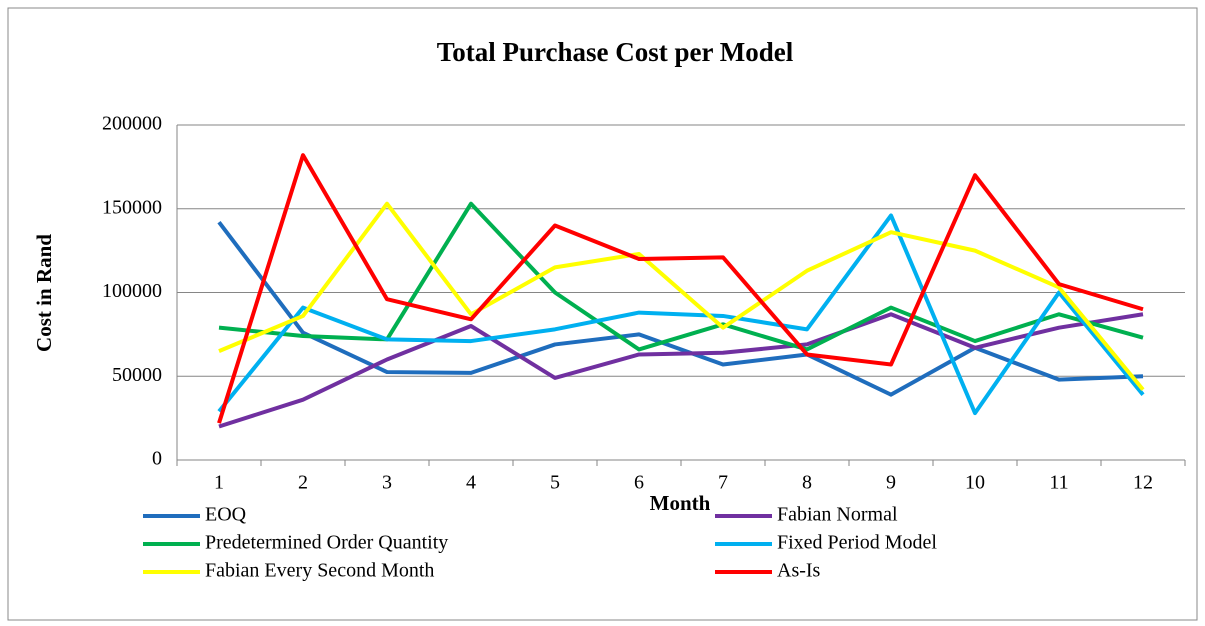  I want to click on legend-label: As-Is, so click(799, 571).